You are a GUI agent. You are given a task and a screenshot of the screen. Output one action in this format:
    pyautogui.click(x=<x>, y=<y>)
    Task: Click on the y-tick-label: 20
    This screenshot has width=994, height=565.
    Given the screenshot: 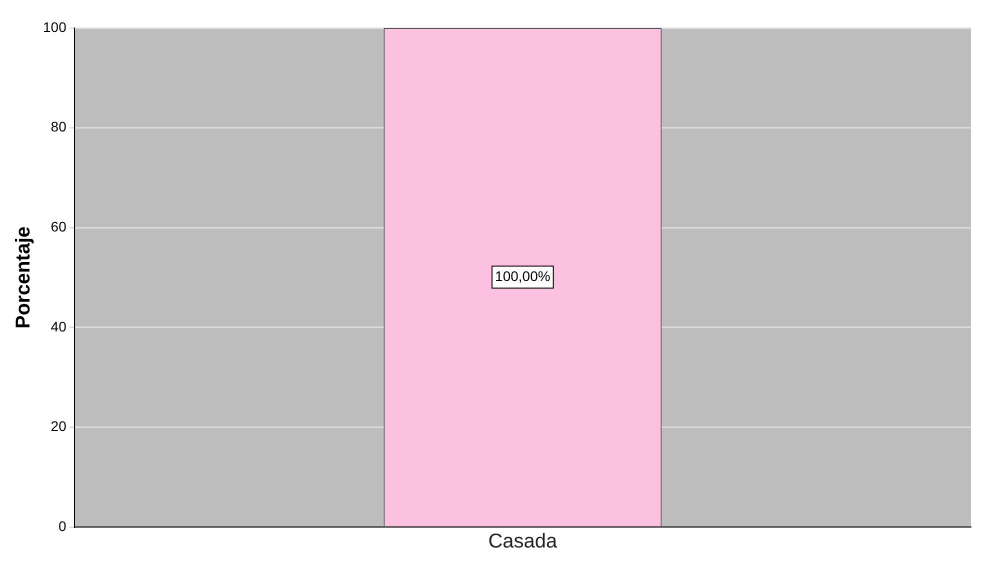 What is the action you would take?
    pyautogui.click(x=58, y=426)
    